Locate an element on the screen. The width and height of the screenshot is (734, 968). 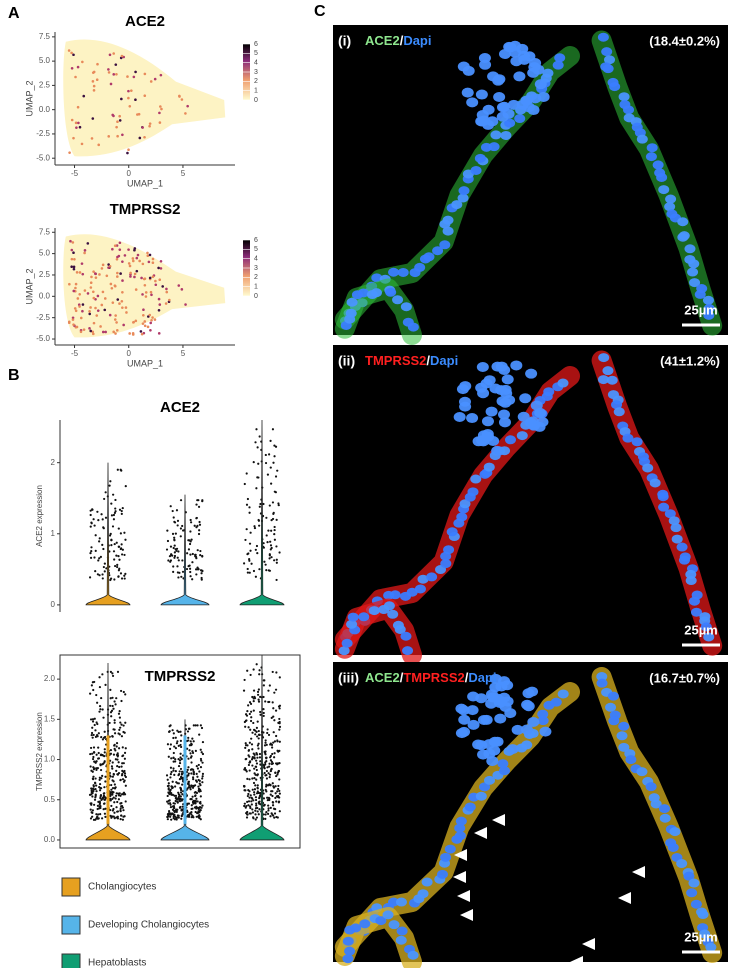
stain-part: Dapi is located at coordinates (482, 677).